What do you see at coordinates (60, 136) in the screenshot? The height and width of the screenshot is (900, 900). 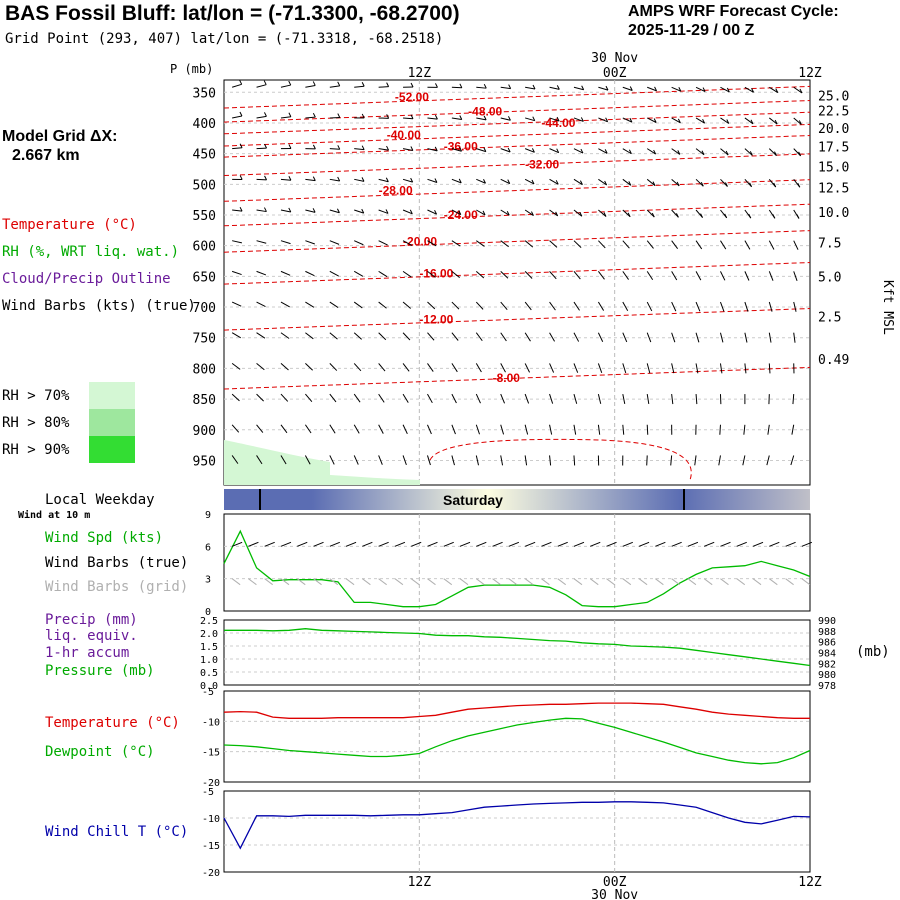 I see `model-grid-label: Model Grid ΔX:` at bounding box center [60, 136].